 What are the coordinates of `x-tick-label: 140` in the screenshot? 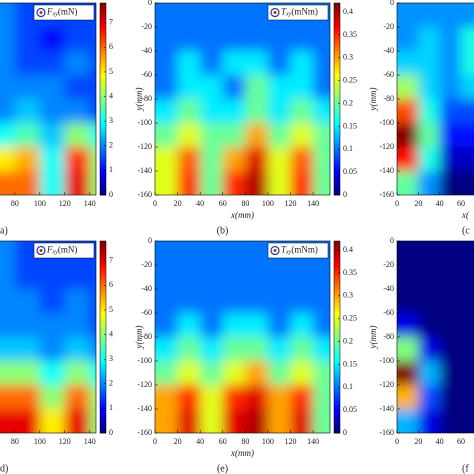 It's located at (90, 203).